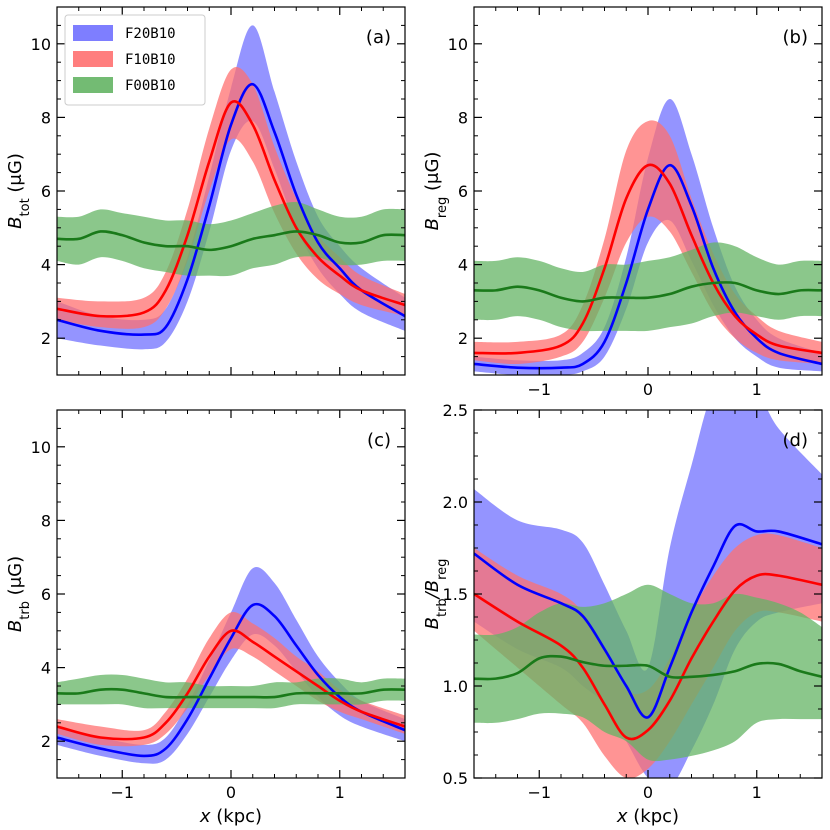 This screenshot has height=830, width=830. I want to click on legend: F20B10 F10B10 F00B10, so click(135, 60).